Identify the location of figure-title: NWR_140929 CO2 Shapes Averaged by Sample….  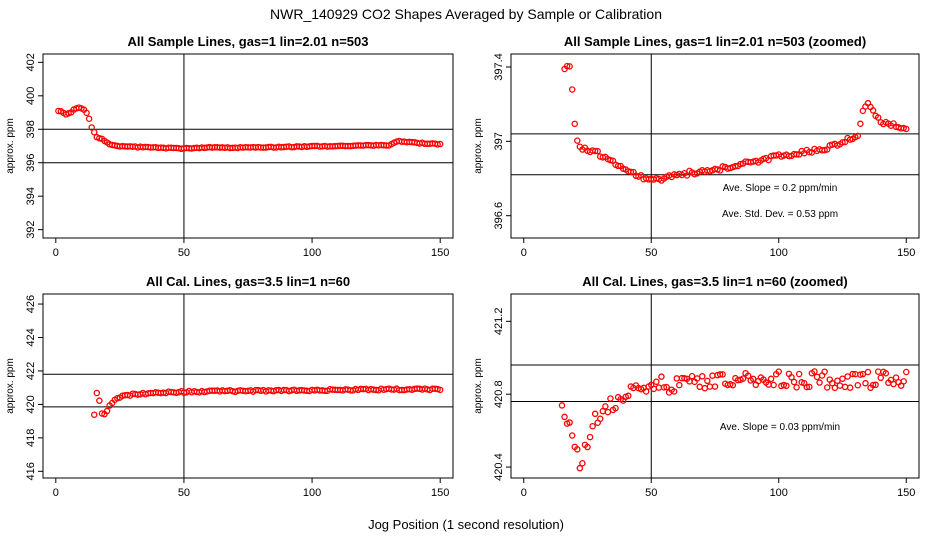
(466, 14).